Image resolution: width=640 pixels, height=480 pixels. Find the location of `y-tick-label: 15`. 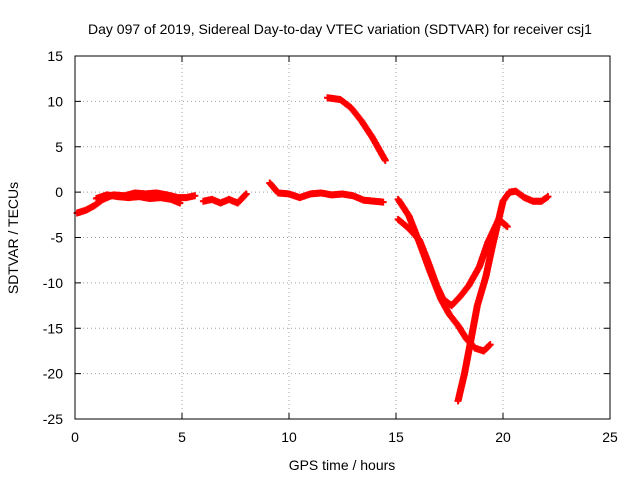

y-tick-label: 15 is located at coordinates (55, 56).